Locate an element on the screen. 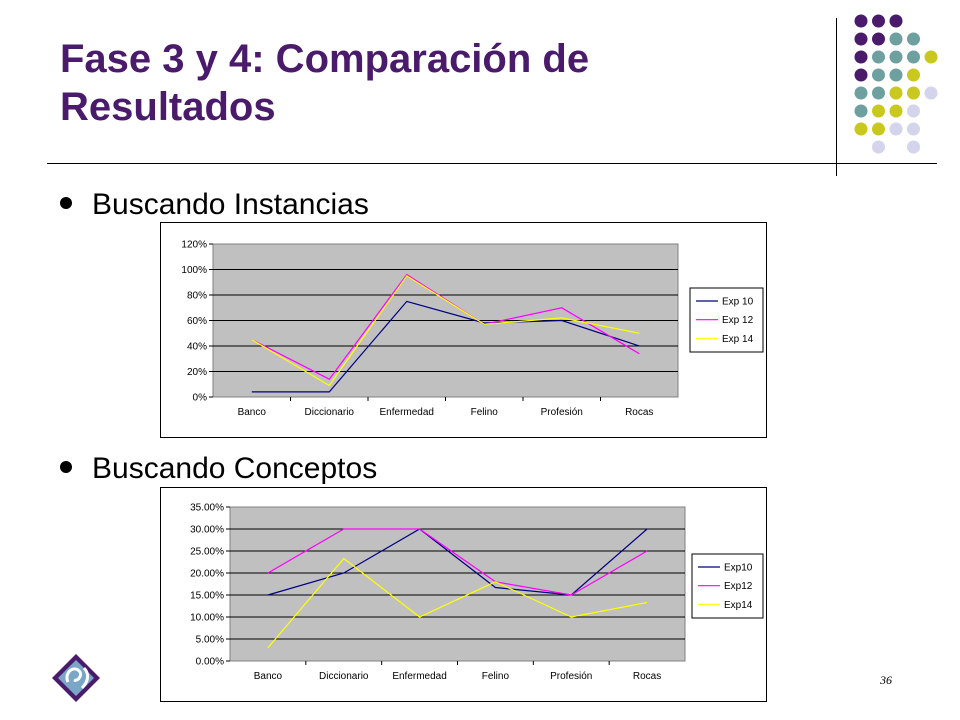  legend-label: Exp 10 is located at coordinates (738, 302).